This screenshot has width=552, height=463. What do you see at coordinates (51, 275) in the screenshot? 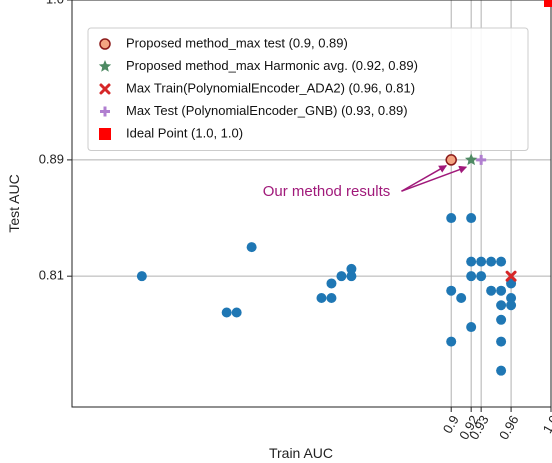
I see `y-tick-label: 0.81` at bounding box center [51, 275].